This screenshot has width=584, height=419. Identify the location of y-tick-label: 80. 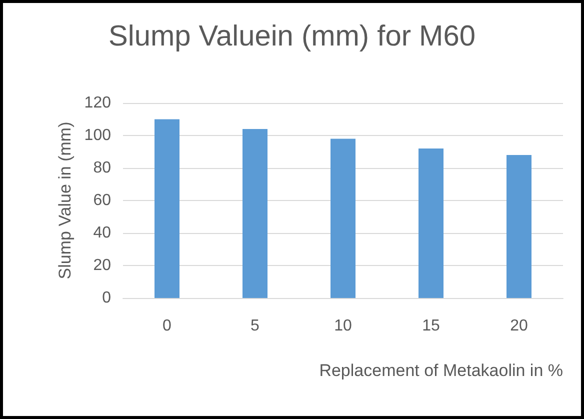
(102, 168).